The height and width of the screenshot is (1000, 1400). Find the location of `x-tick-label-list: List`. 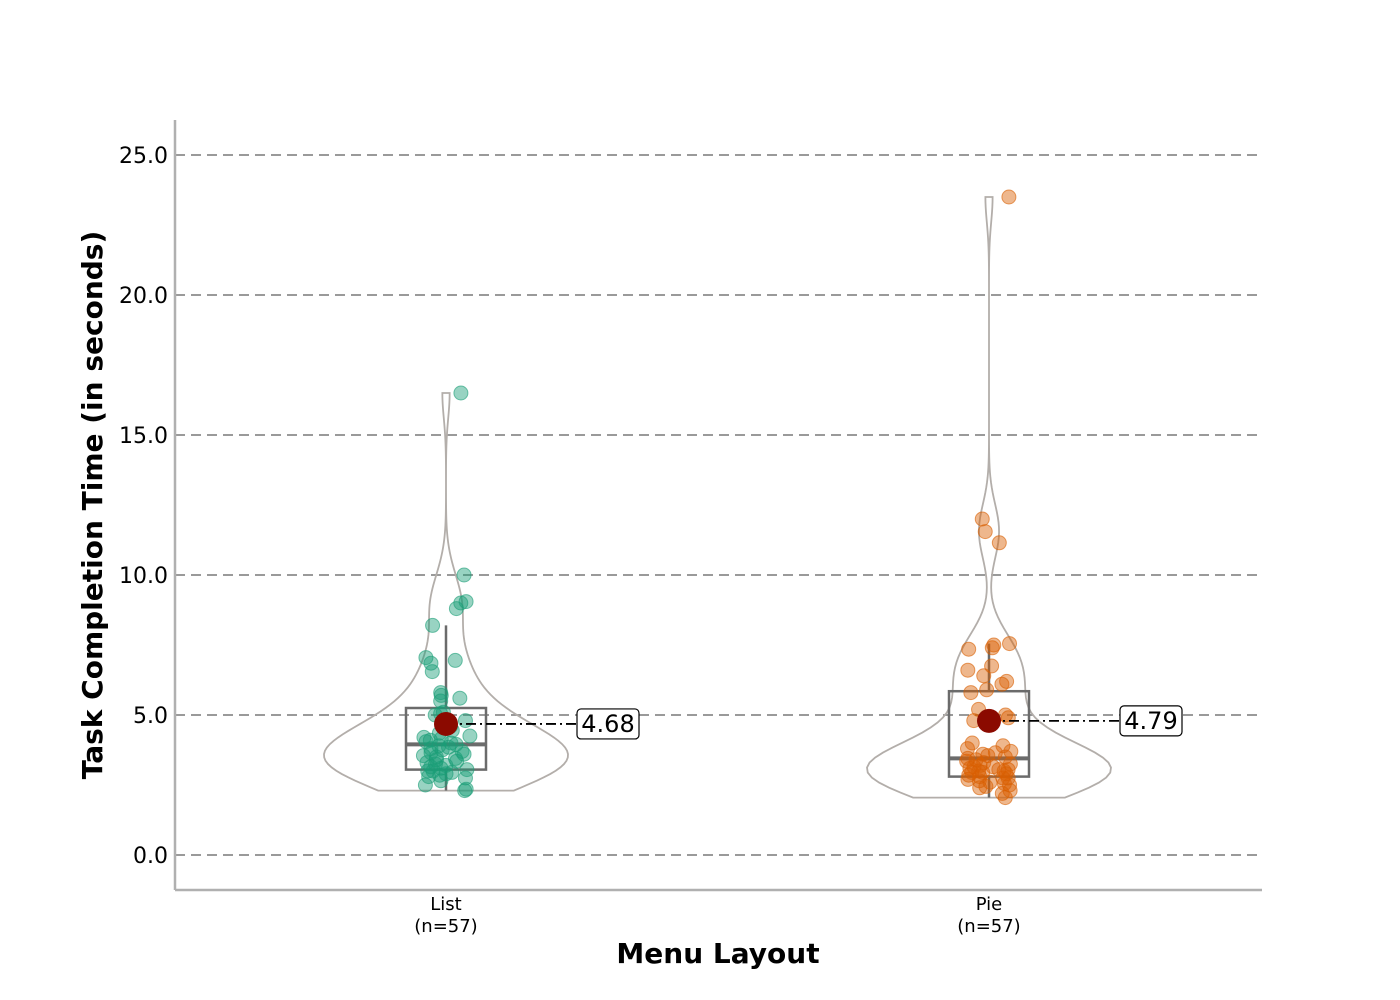

x-tick-label-list: List is located at coordinates (445, 904).